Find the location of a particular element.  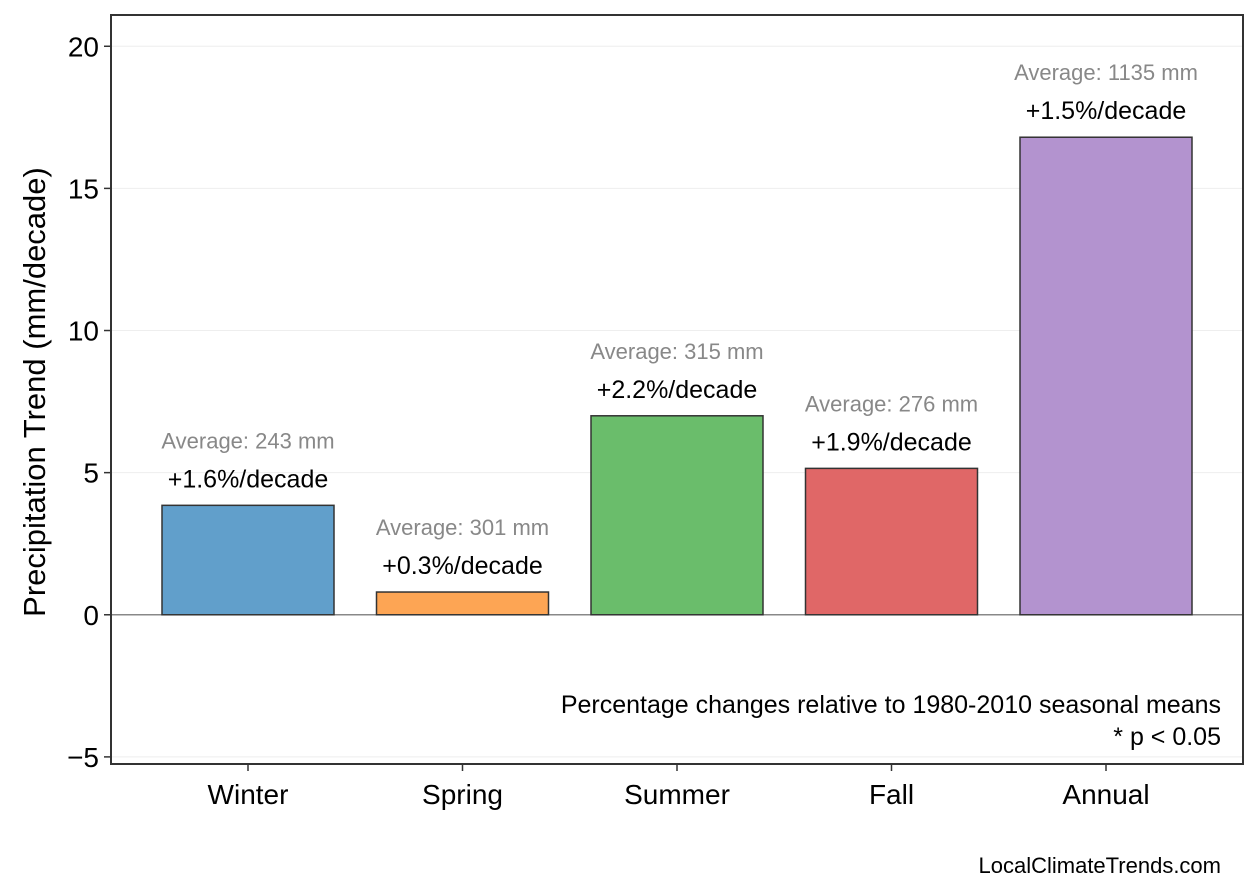

bar-spring is located at coordinates (462, 603).